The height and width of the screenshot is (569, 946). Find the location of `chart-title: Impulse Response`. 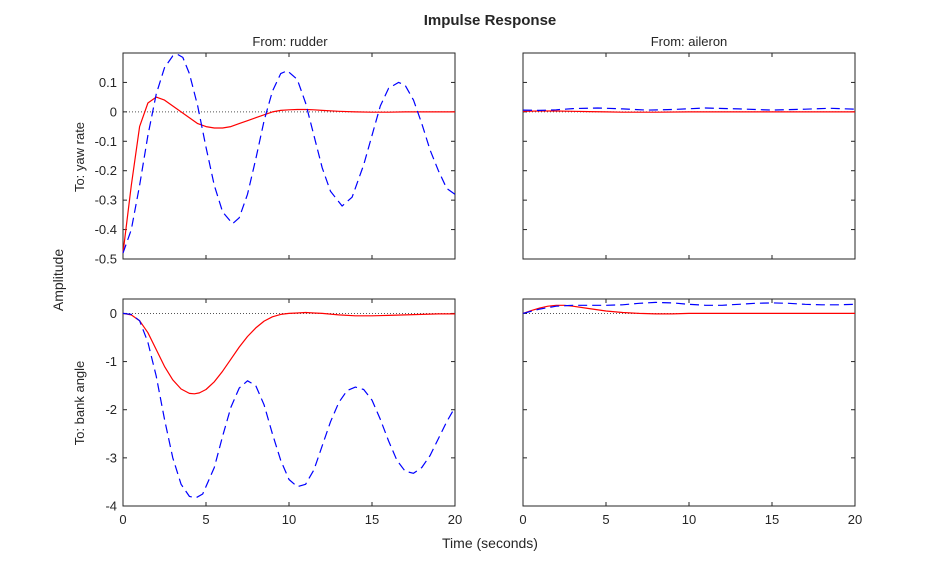

chart-title: Impulse Response is located at coordinates (490, 20).